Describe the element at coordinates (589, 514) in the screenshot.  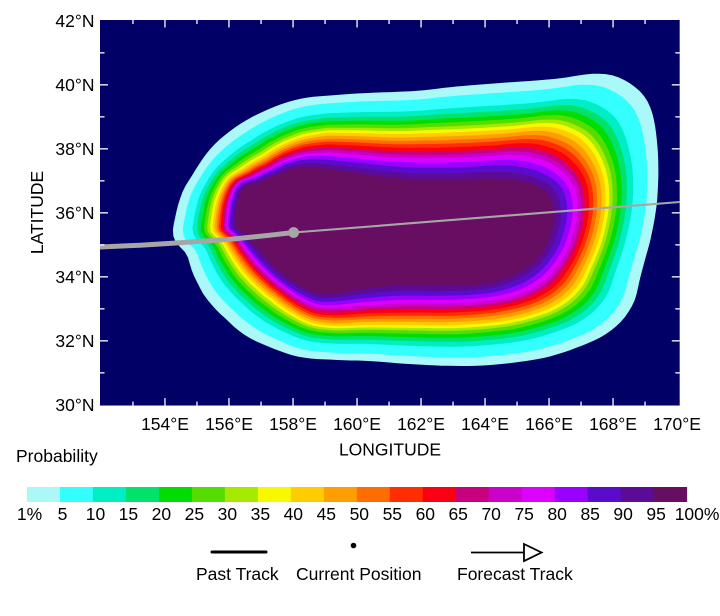
I see `svg-text: 85` at that location.